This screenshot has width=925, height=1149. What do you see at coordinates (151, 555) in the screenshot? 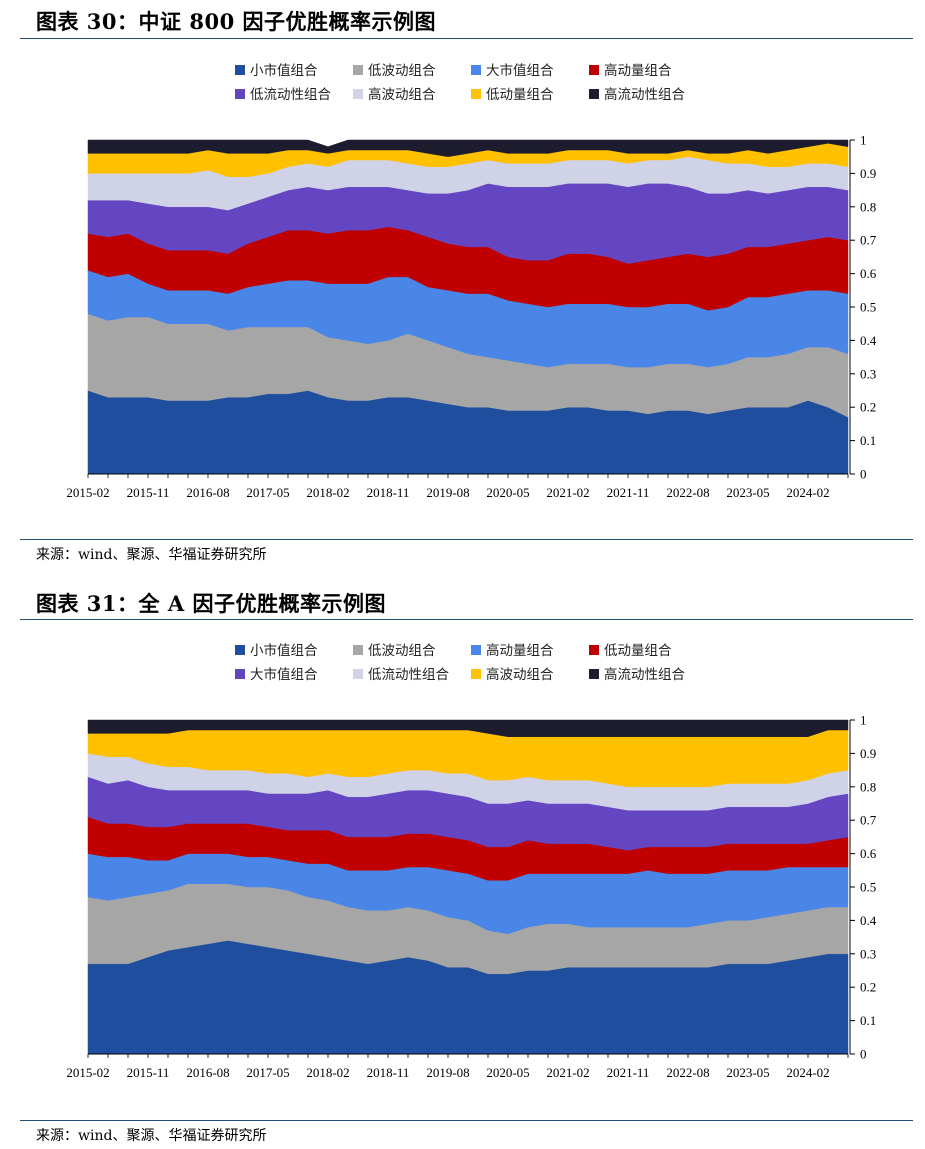
I see `source-note-30: 来源：wind、聚源、华福证券研究所` at bounding box center [151, 555].